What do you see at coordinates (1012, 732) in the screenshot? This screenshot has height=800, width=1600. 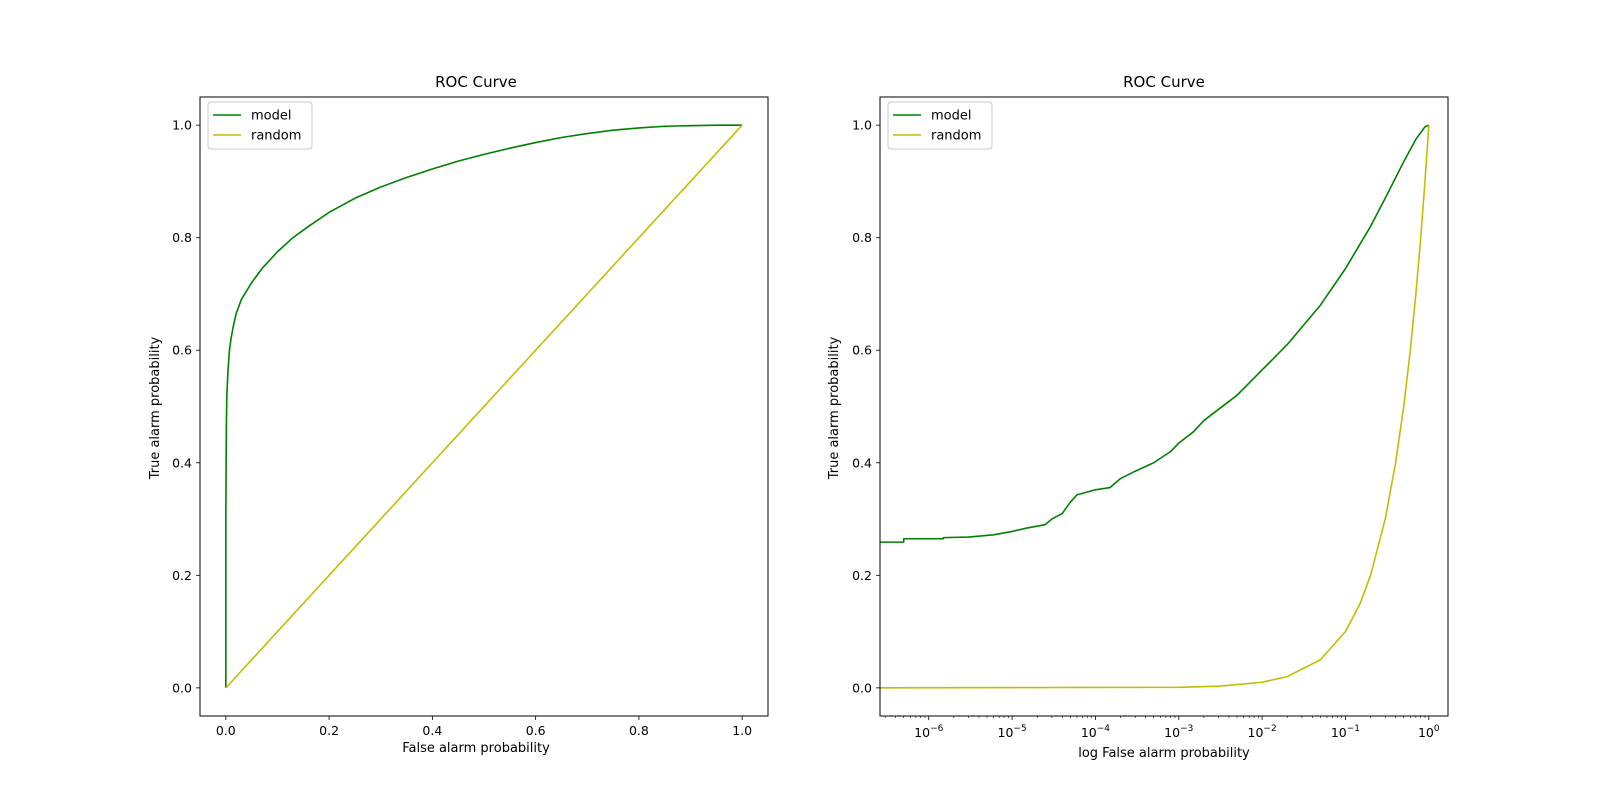 I see `x-tick-label: 10⁻⁵` at bounding box center [1012, 732].